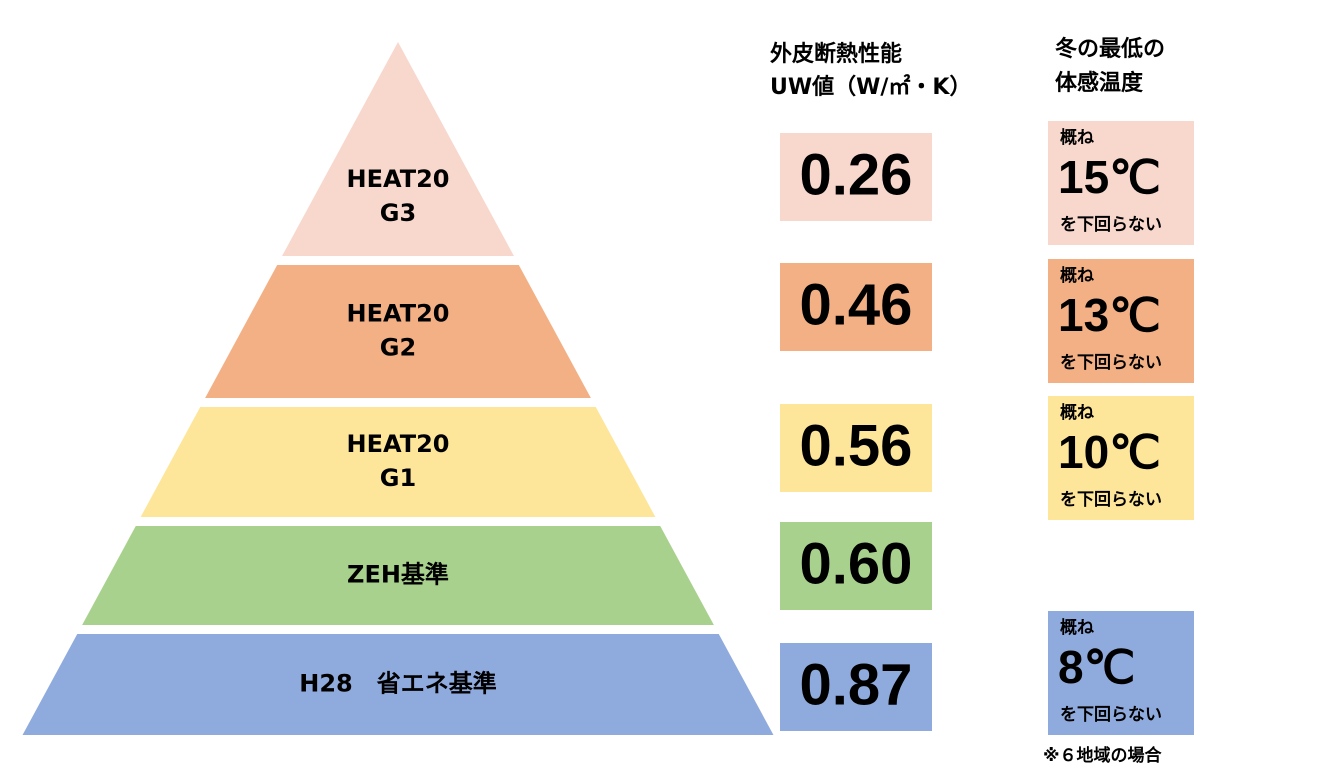  I want to click on level-label: G3, so click(398, 213).